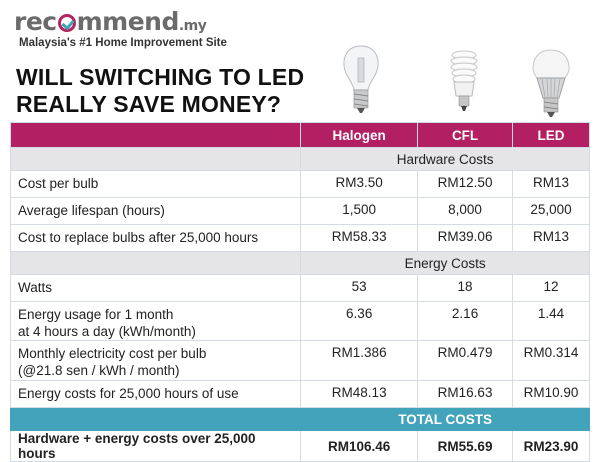 The width and height of the screenshot is (600, 462). Describe the element at coordinates (445, 159) in the screenshot. I see `section-title: Hardware Costs` at that location.